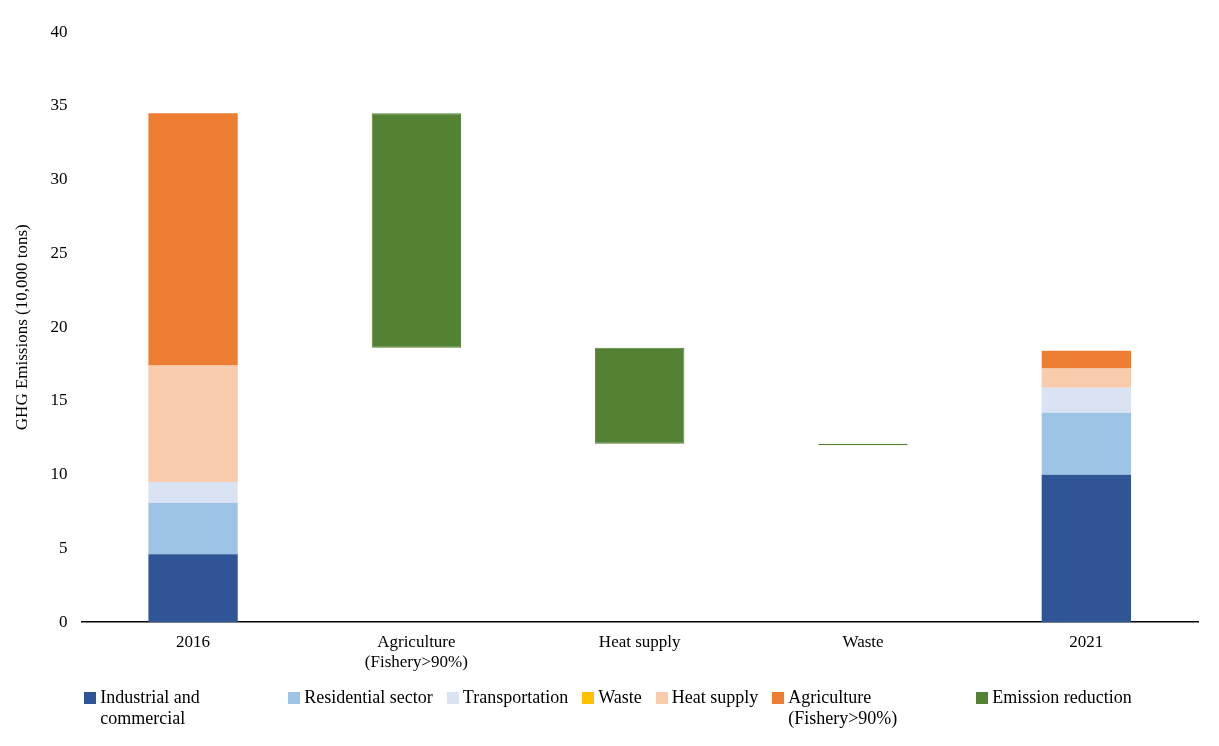 The image size is (1219, 746). I want to click on legend-label: Residential sector, so click(368, 697).